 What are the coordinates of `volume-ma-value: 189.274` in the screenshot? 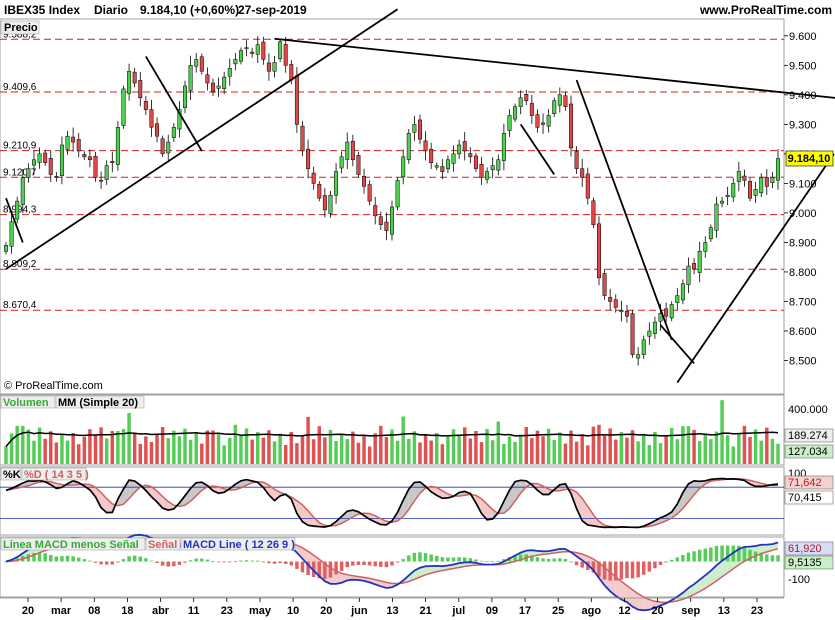 It's located at (808, 436).